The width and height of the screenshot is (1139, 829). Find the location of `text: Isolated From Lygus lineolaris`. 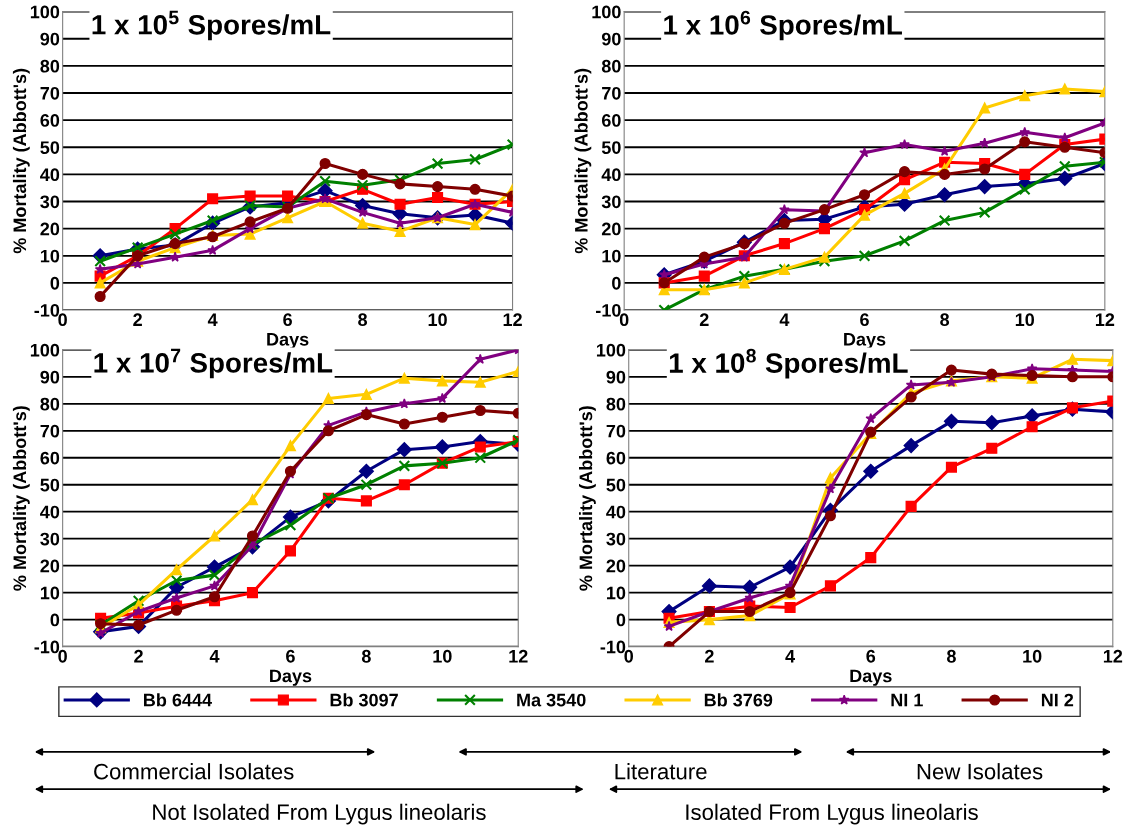

text: Isolated From Lygus lineolaris is located at coordinates (832, 814).